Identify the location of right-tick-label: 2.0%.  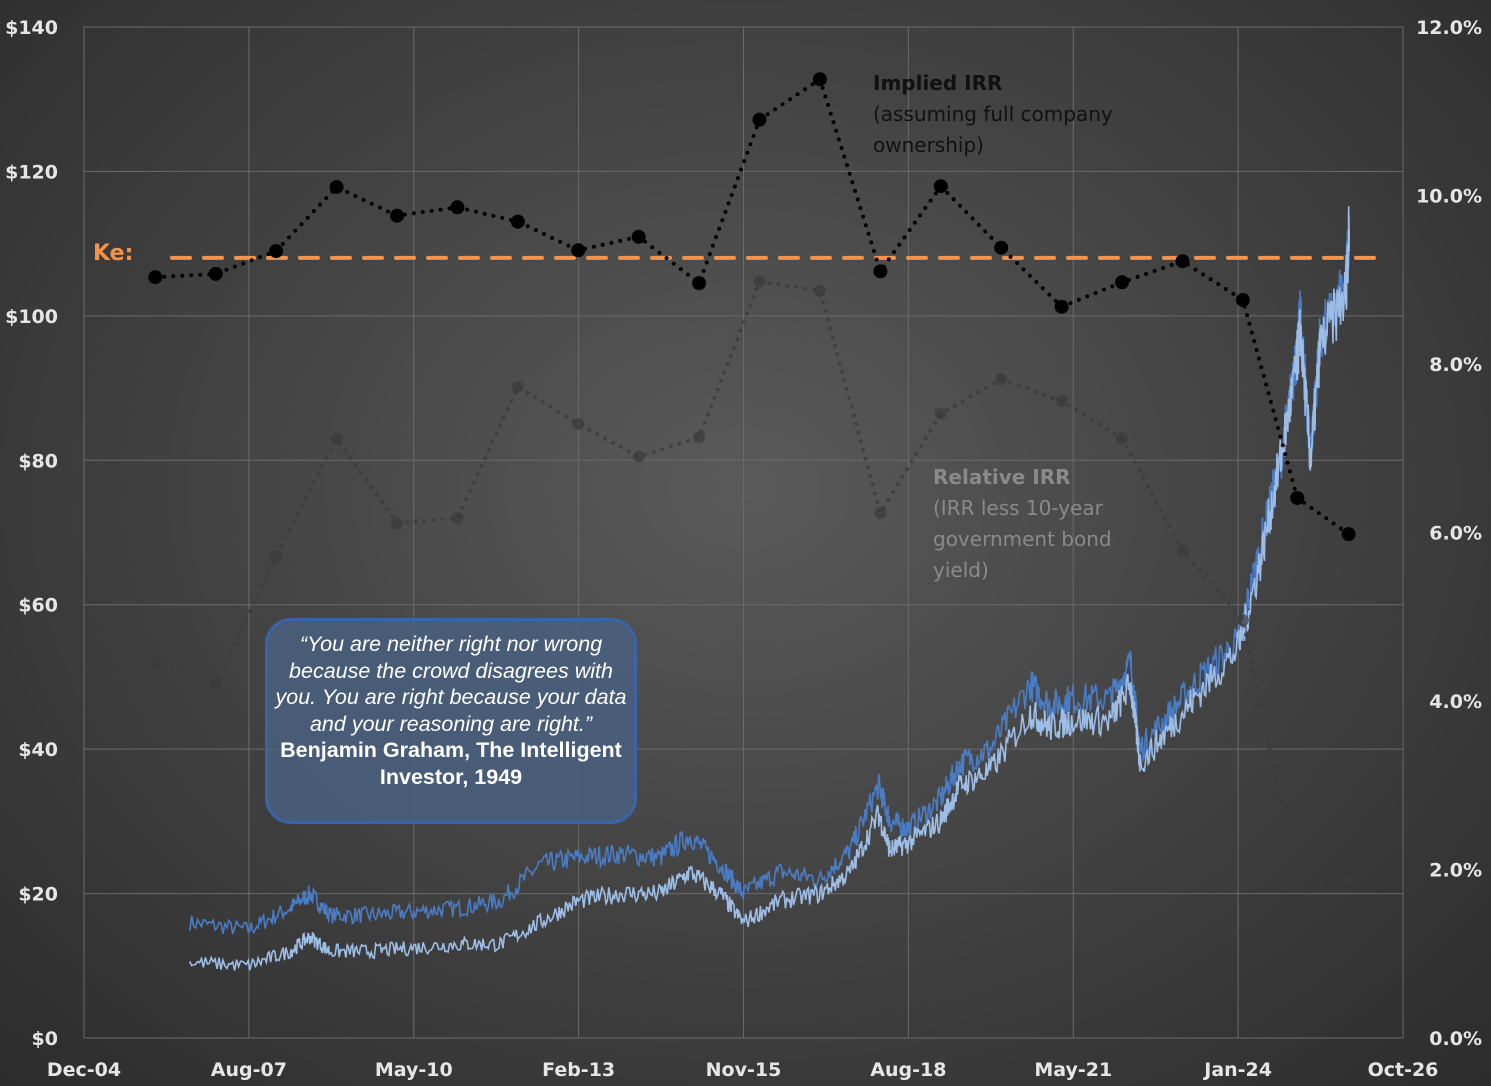
(1455, 871).